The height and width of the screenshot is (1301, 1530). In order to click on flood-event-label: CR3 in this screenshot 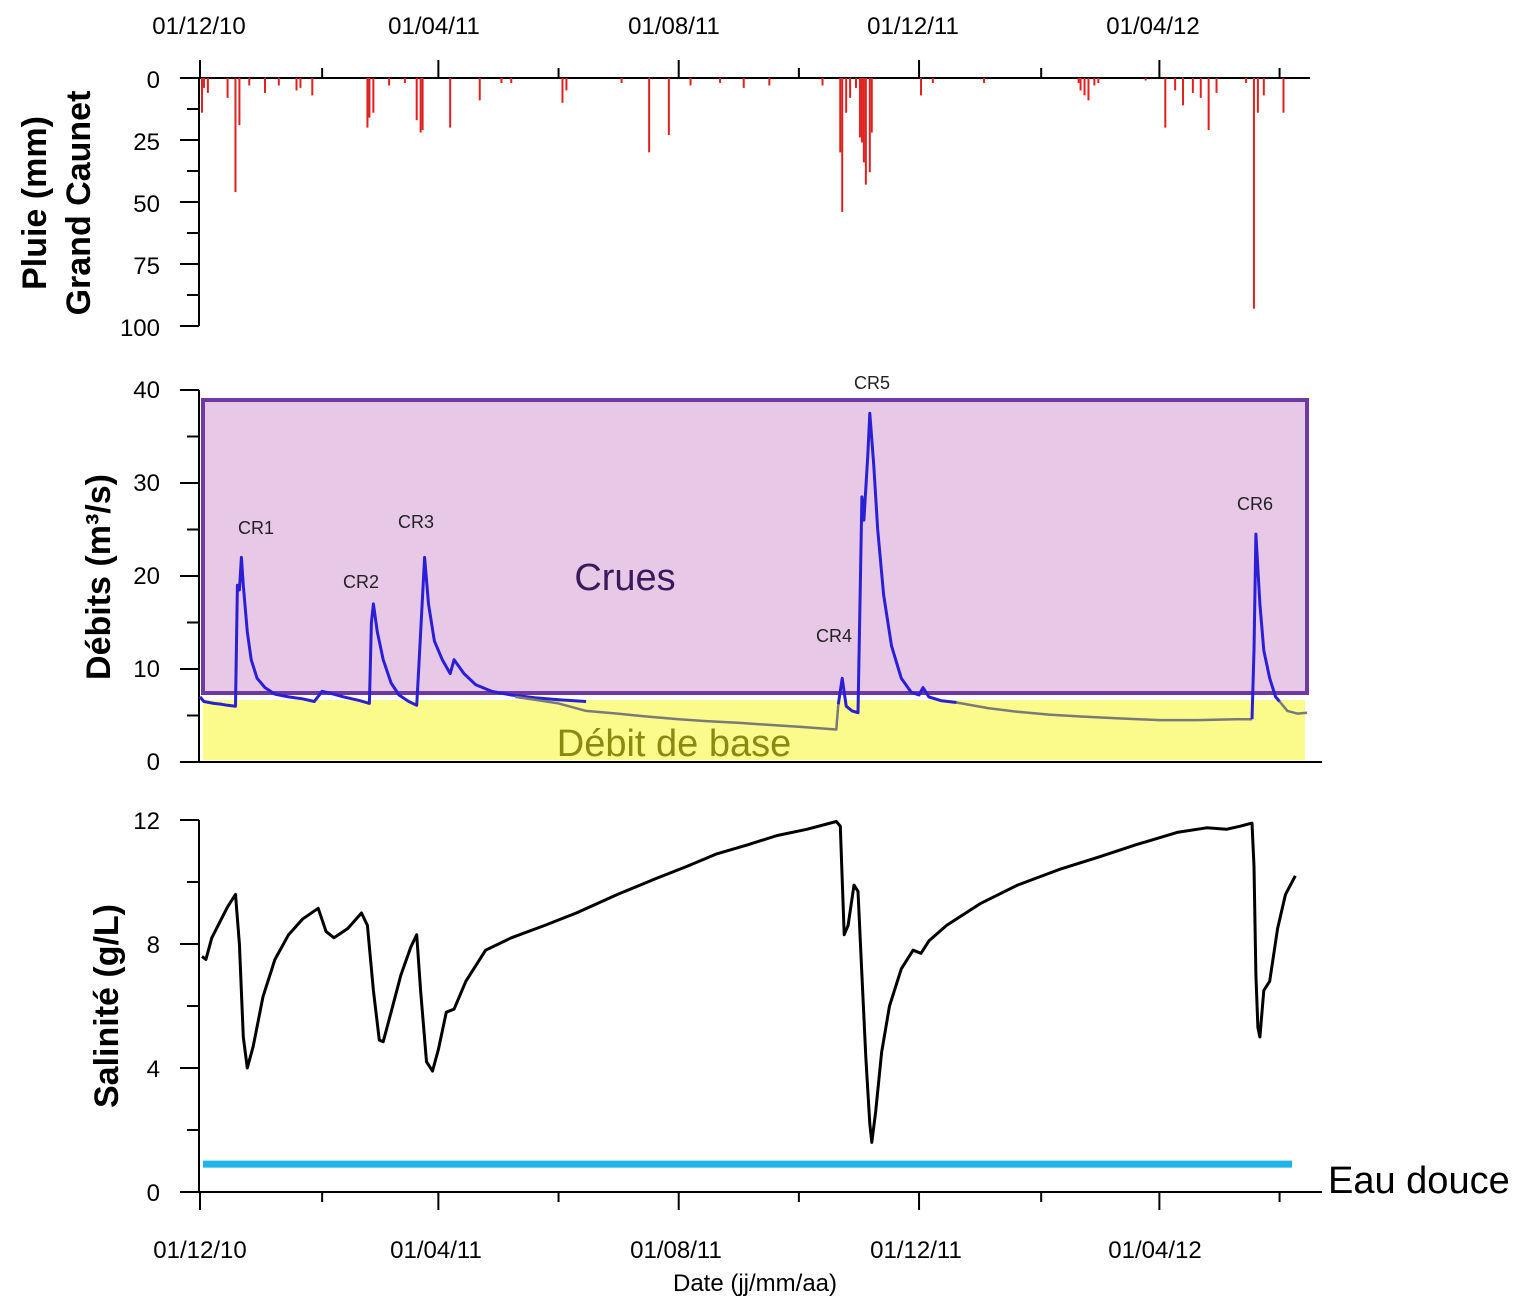, I will do `click(416, 522)`.